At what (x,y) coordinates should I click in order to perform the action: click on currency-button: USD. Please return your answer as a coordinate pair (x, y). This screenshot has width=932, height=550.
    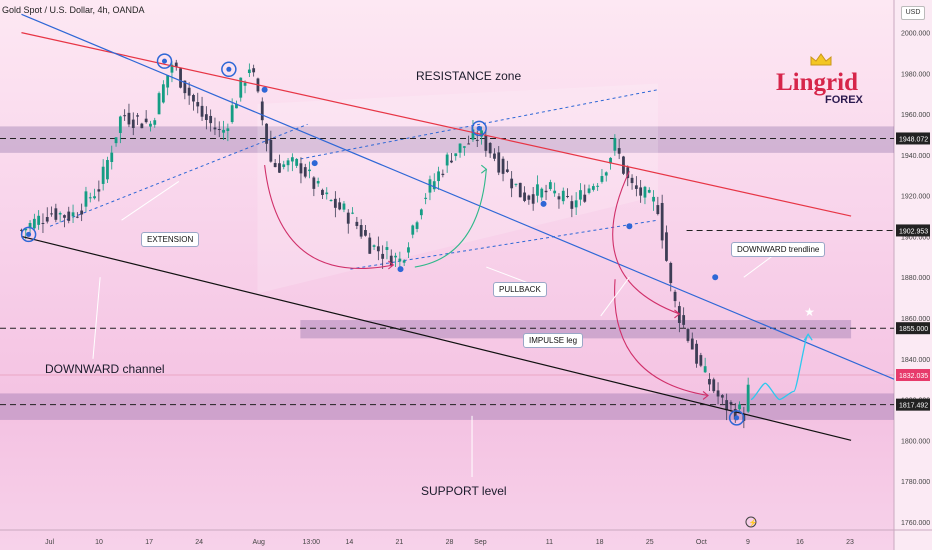
    Looking at the image, I should click on (913, 13).